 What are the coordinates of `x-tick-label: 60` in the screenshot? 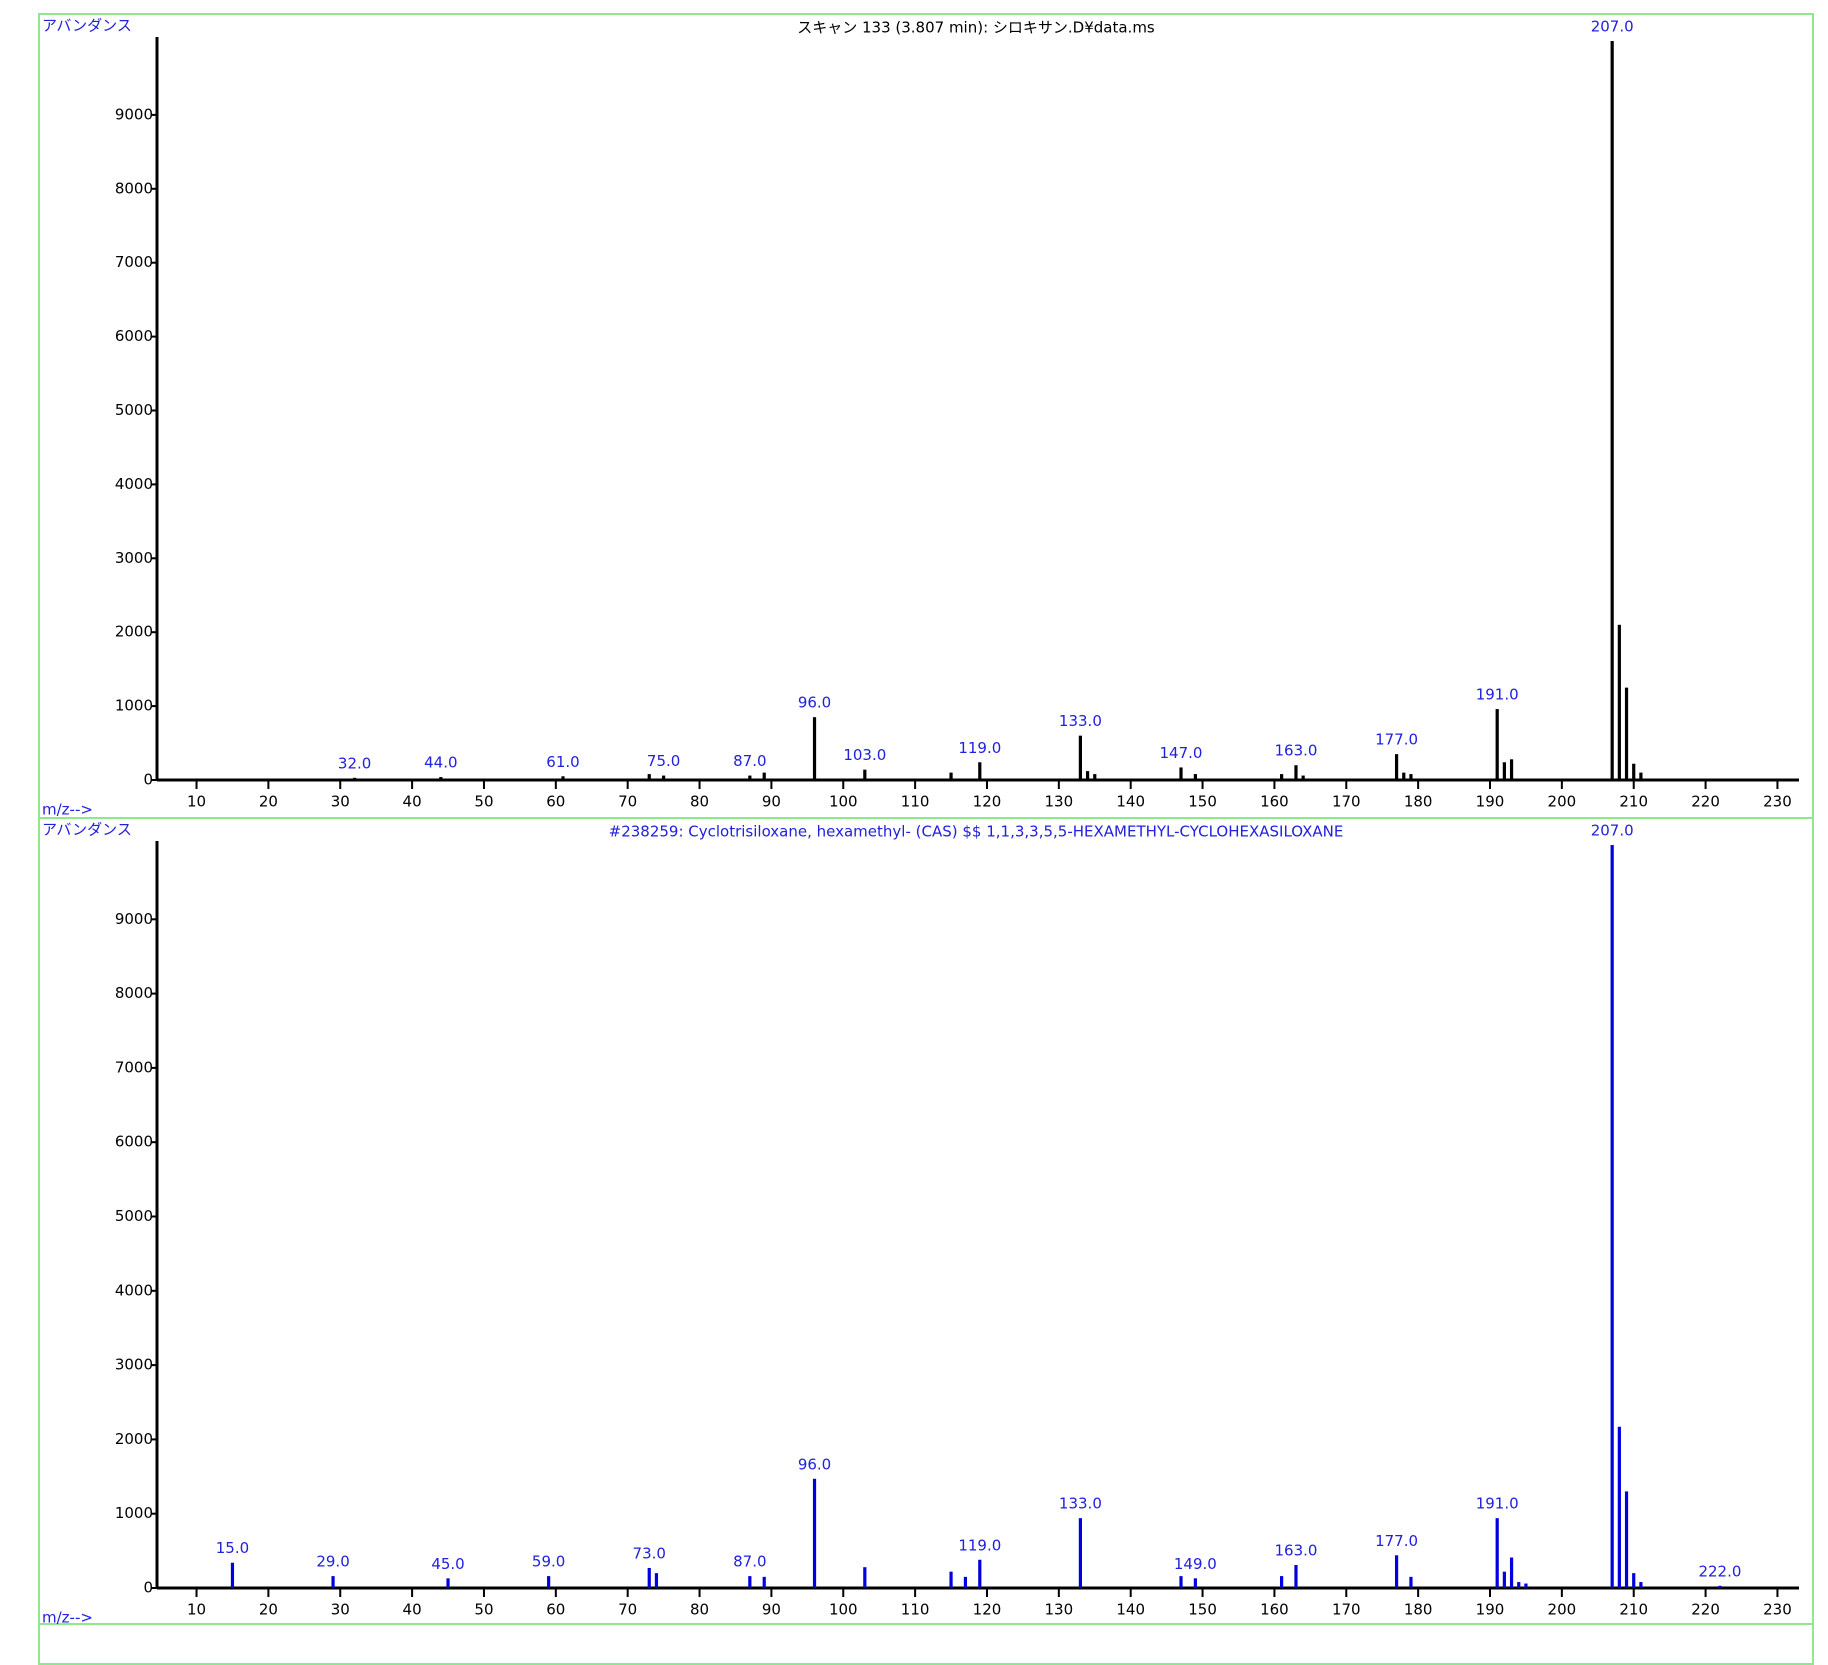 It's located at (555, 1610).